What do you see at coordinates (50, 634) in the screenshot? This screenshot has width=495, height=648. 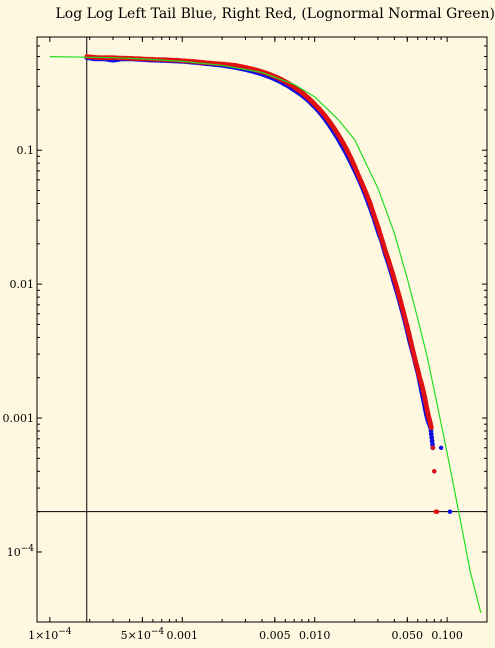 I see `x-tick-label: 1×10⁻⁴` at bounding box center [50, 634].